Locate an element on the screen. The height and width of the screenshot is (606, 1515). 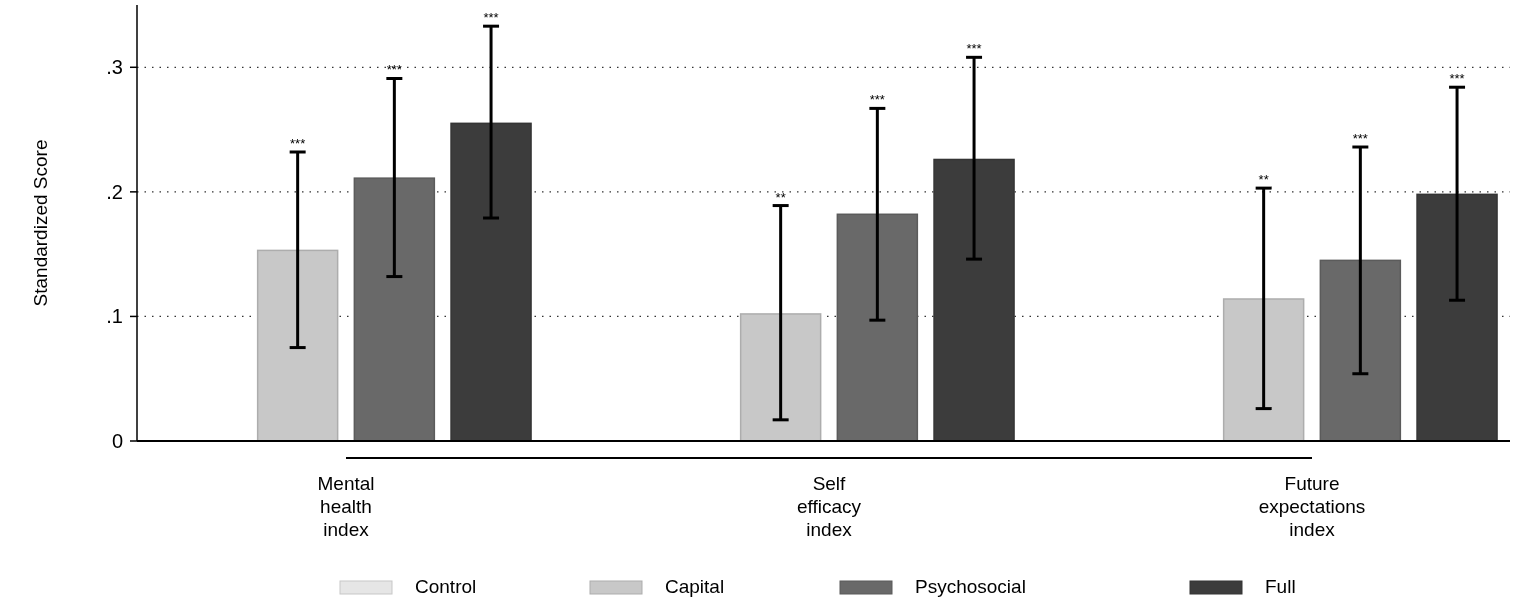
y-tick-label: .3 is located at coordinates (114, 67).